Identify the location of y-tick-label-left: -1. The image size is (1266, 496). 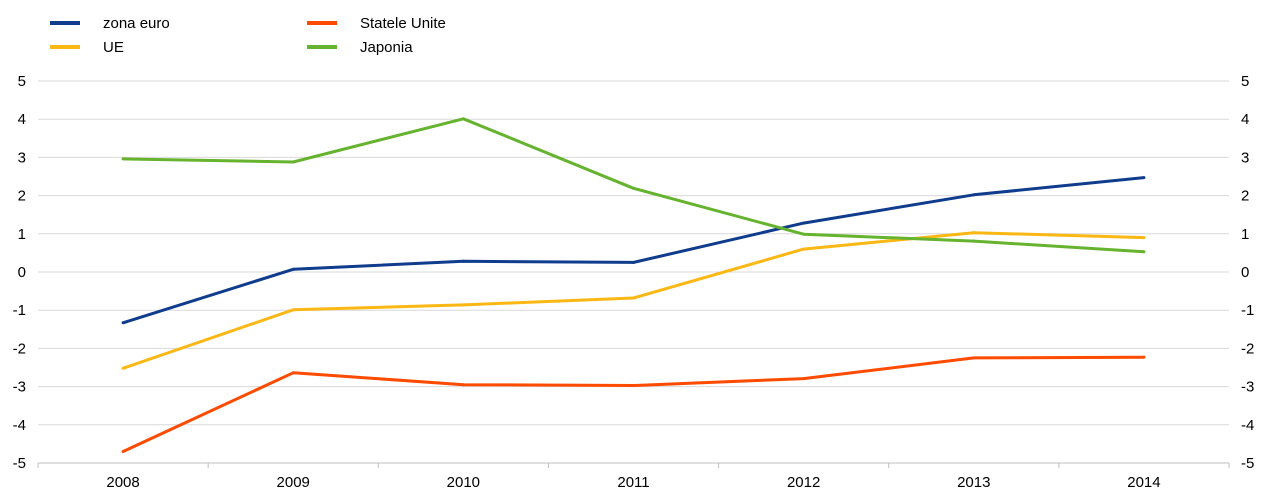
(19, 310).